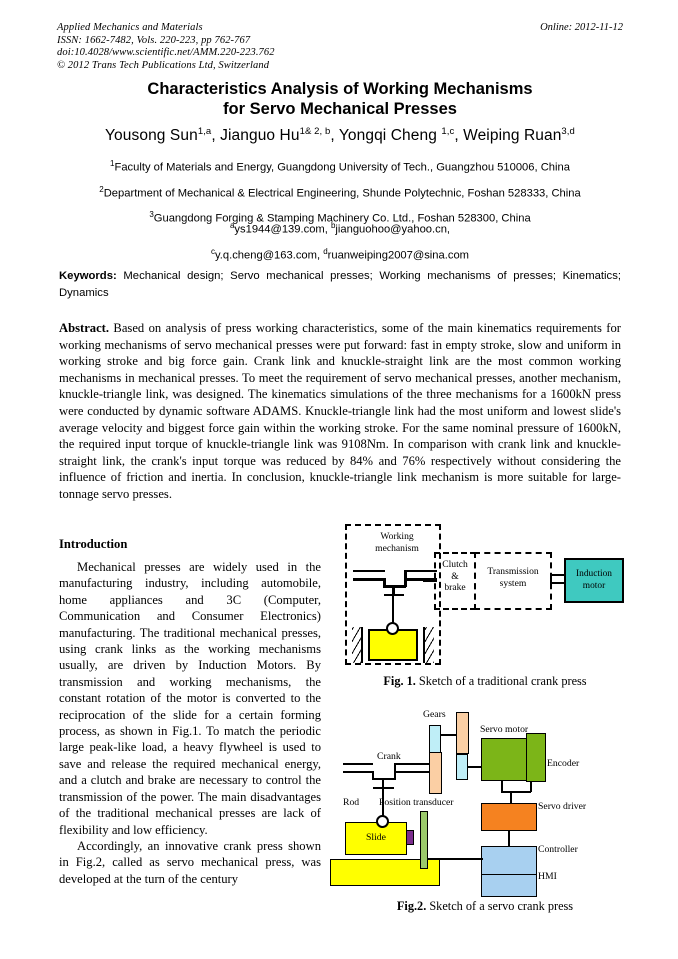  What do you see at coordinates (504, 729) in the screenshot?
I see `figure2-servo-motor-label: Servo motor` at bounding box center [504, 729].